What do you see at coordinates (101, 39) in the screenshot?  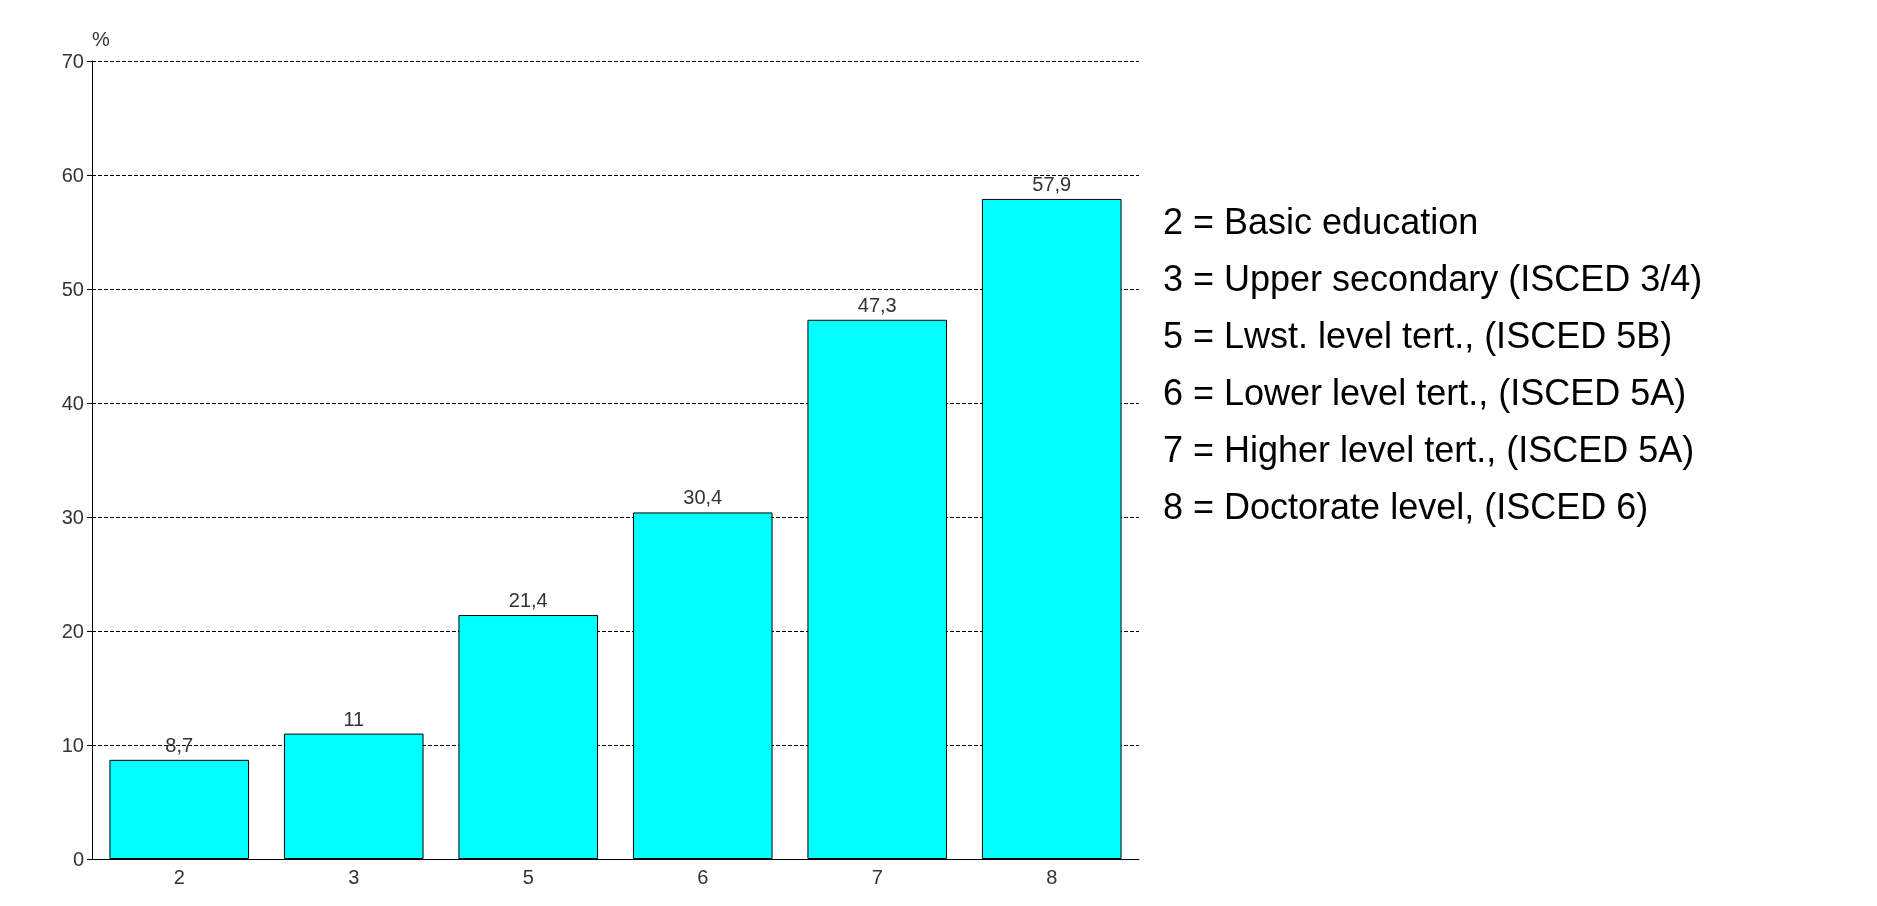 I see `y-axis-title: %` at bounding box center [101, 39].